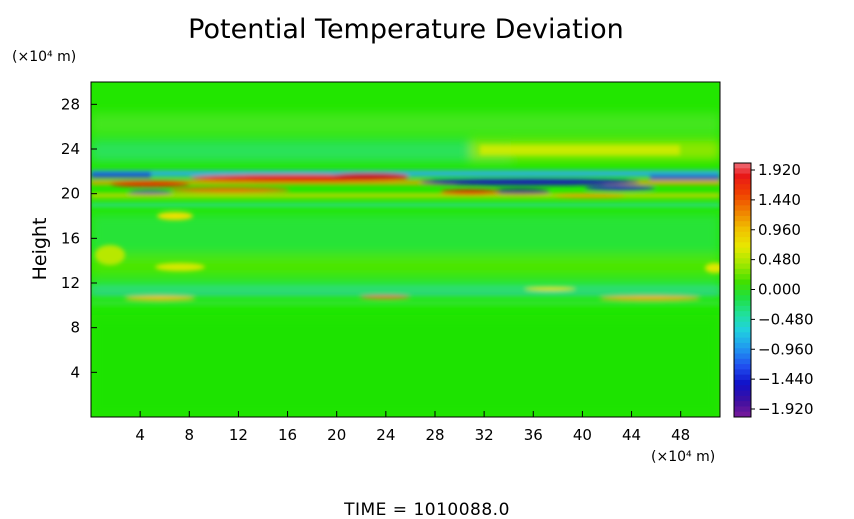  Describe the element at coordinates (779, 170) in the screenshot. I see `colorbar-tick-label: 1.920` at that location.